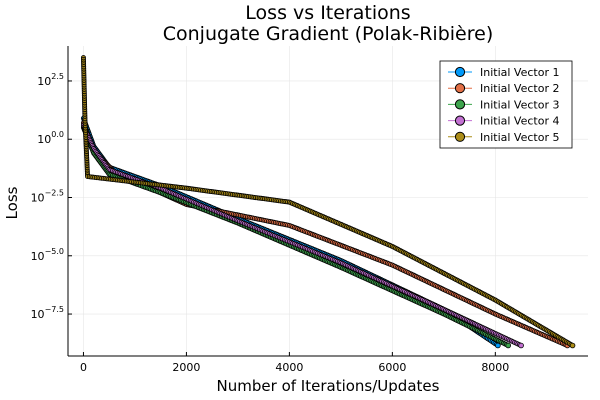 The image size is (600, 400). Describe the element at coordinates (57, 76) in the screenshot. I see `y-tick-exponent: 2.5` at that location.